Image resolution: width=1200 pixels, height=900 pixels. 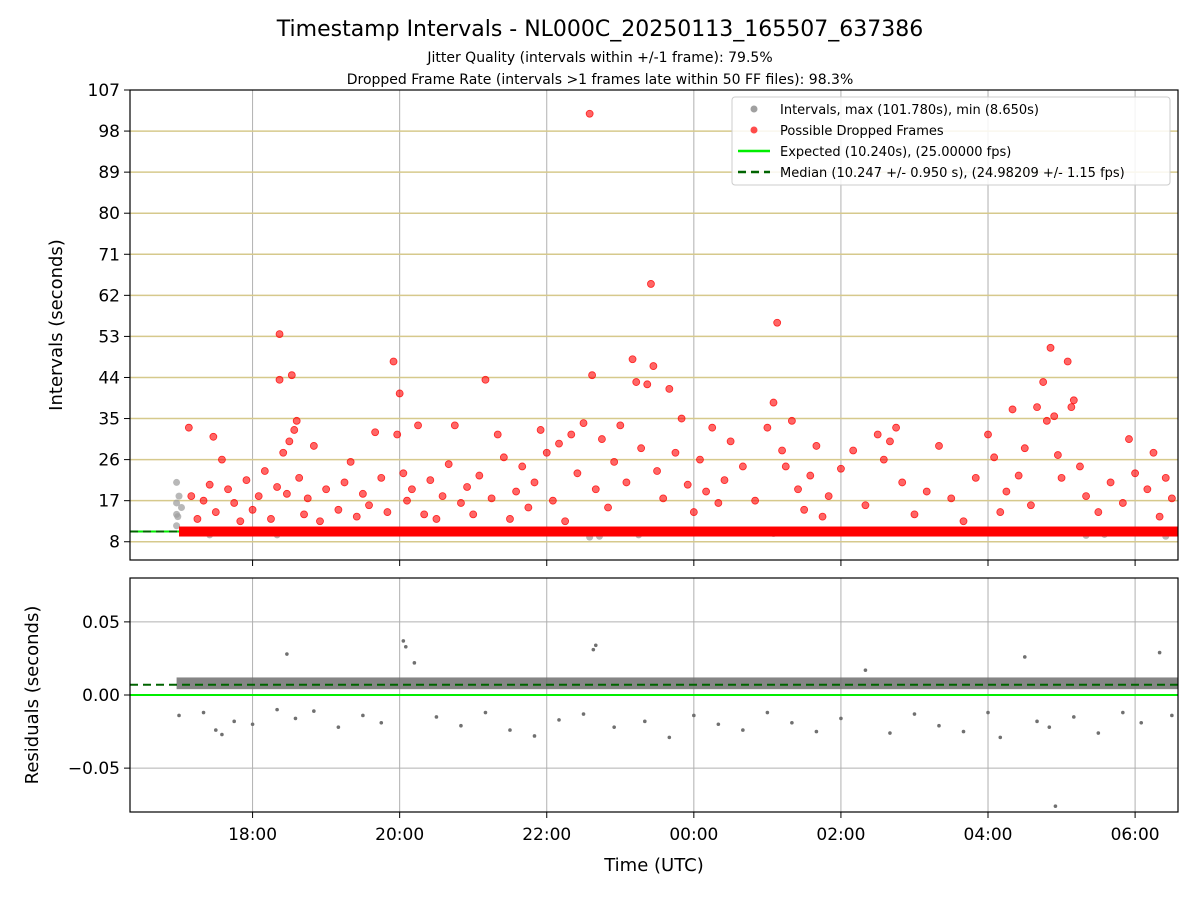 I want to click on top-y-tick-label: 98, so click(x=109, y=132).